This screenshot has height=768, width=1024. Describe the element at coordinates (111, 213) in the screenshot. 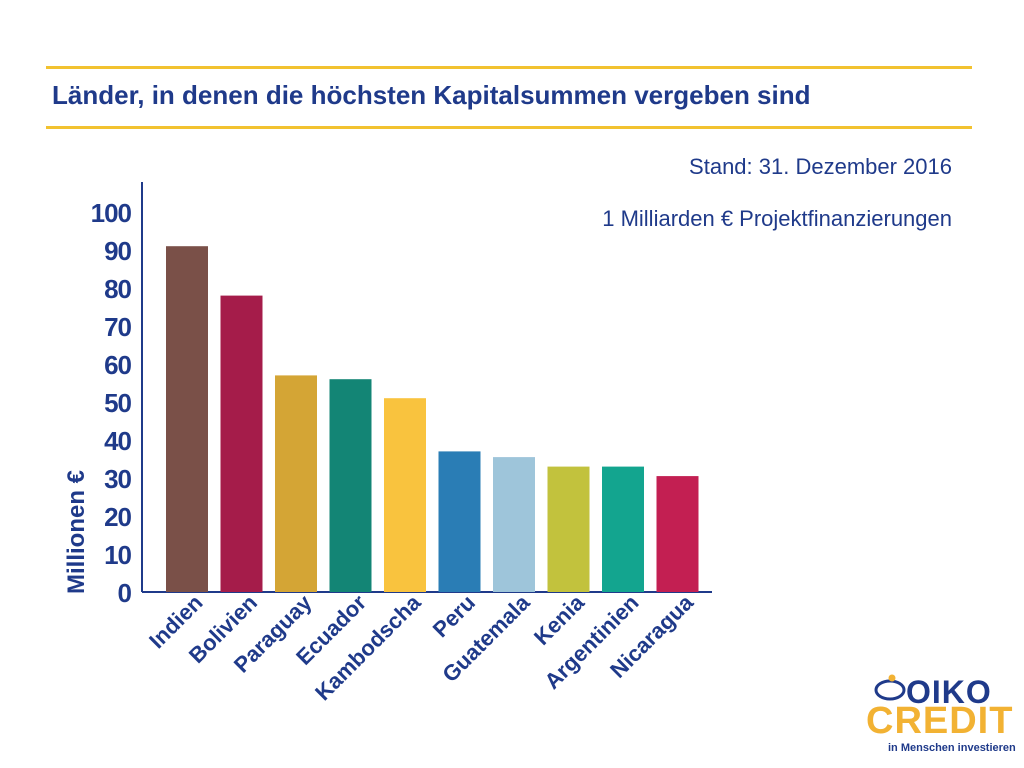

I see `y-tick-label: 100` at that location.